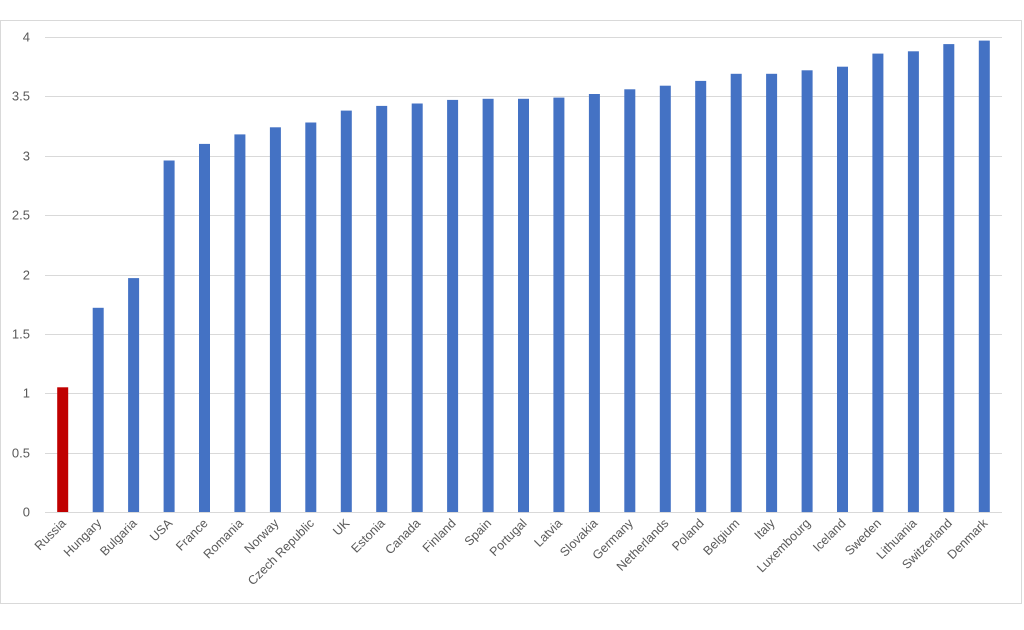 The image size is (1024, 630). Describe the element at coordinates (161, 530) in the screenshot. I see `category-label-usa: USA` at that location.